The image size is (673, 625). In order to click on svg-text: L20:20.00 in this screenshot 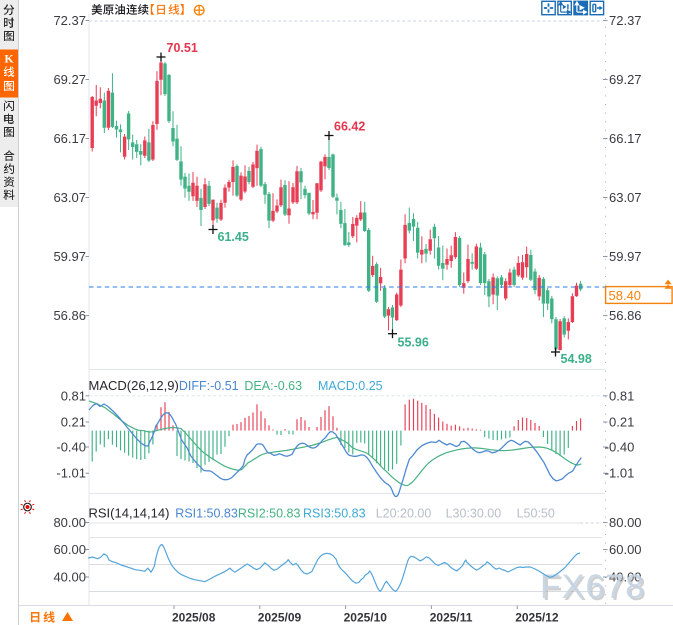, I will do `click(404, 514)`.